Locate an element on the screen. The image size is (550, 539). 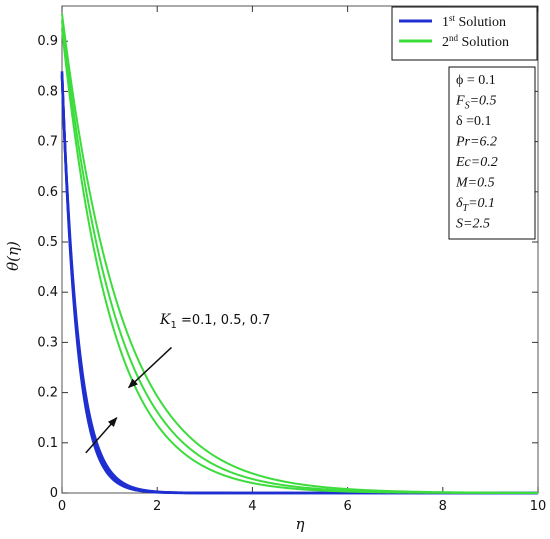
y-tick-label: 0.1 is located at coordinates (47, 443).